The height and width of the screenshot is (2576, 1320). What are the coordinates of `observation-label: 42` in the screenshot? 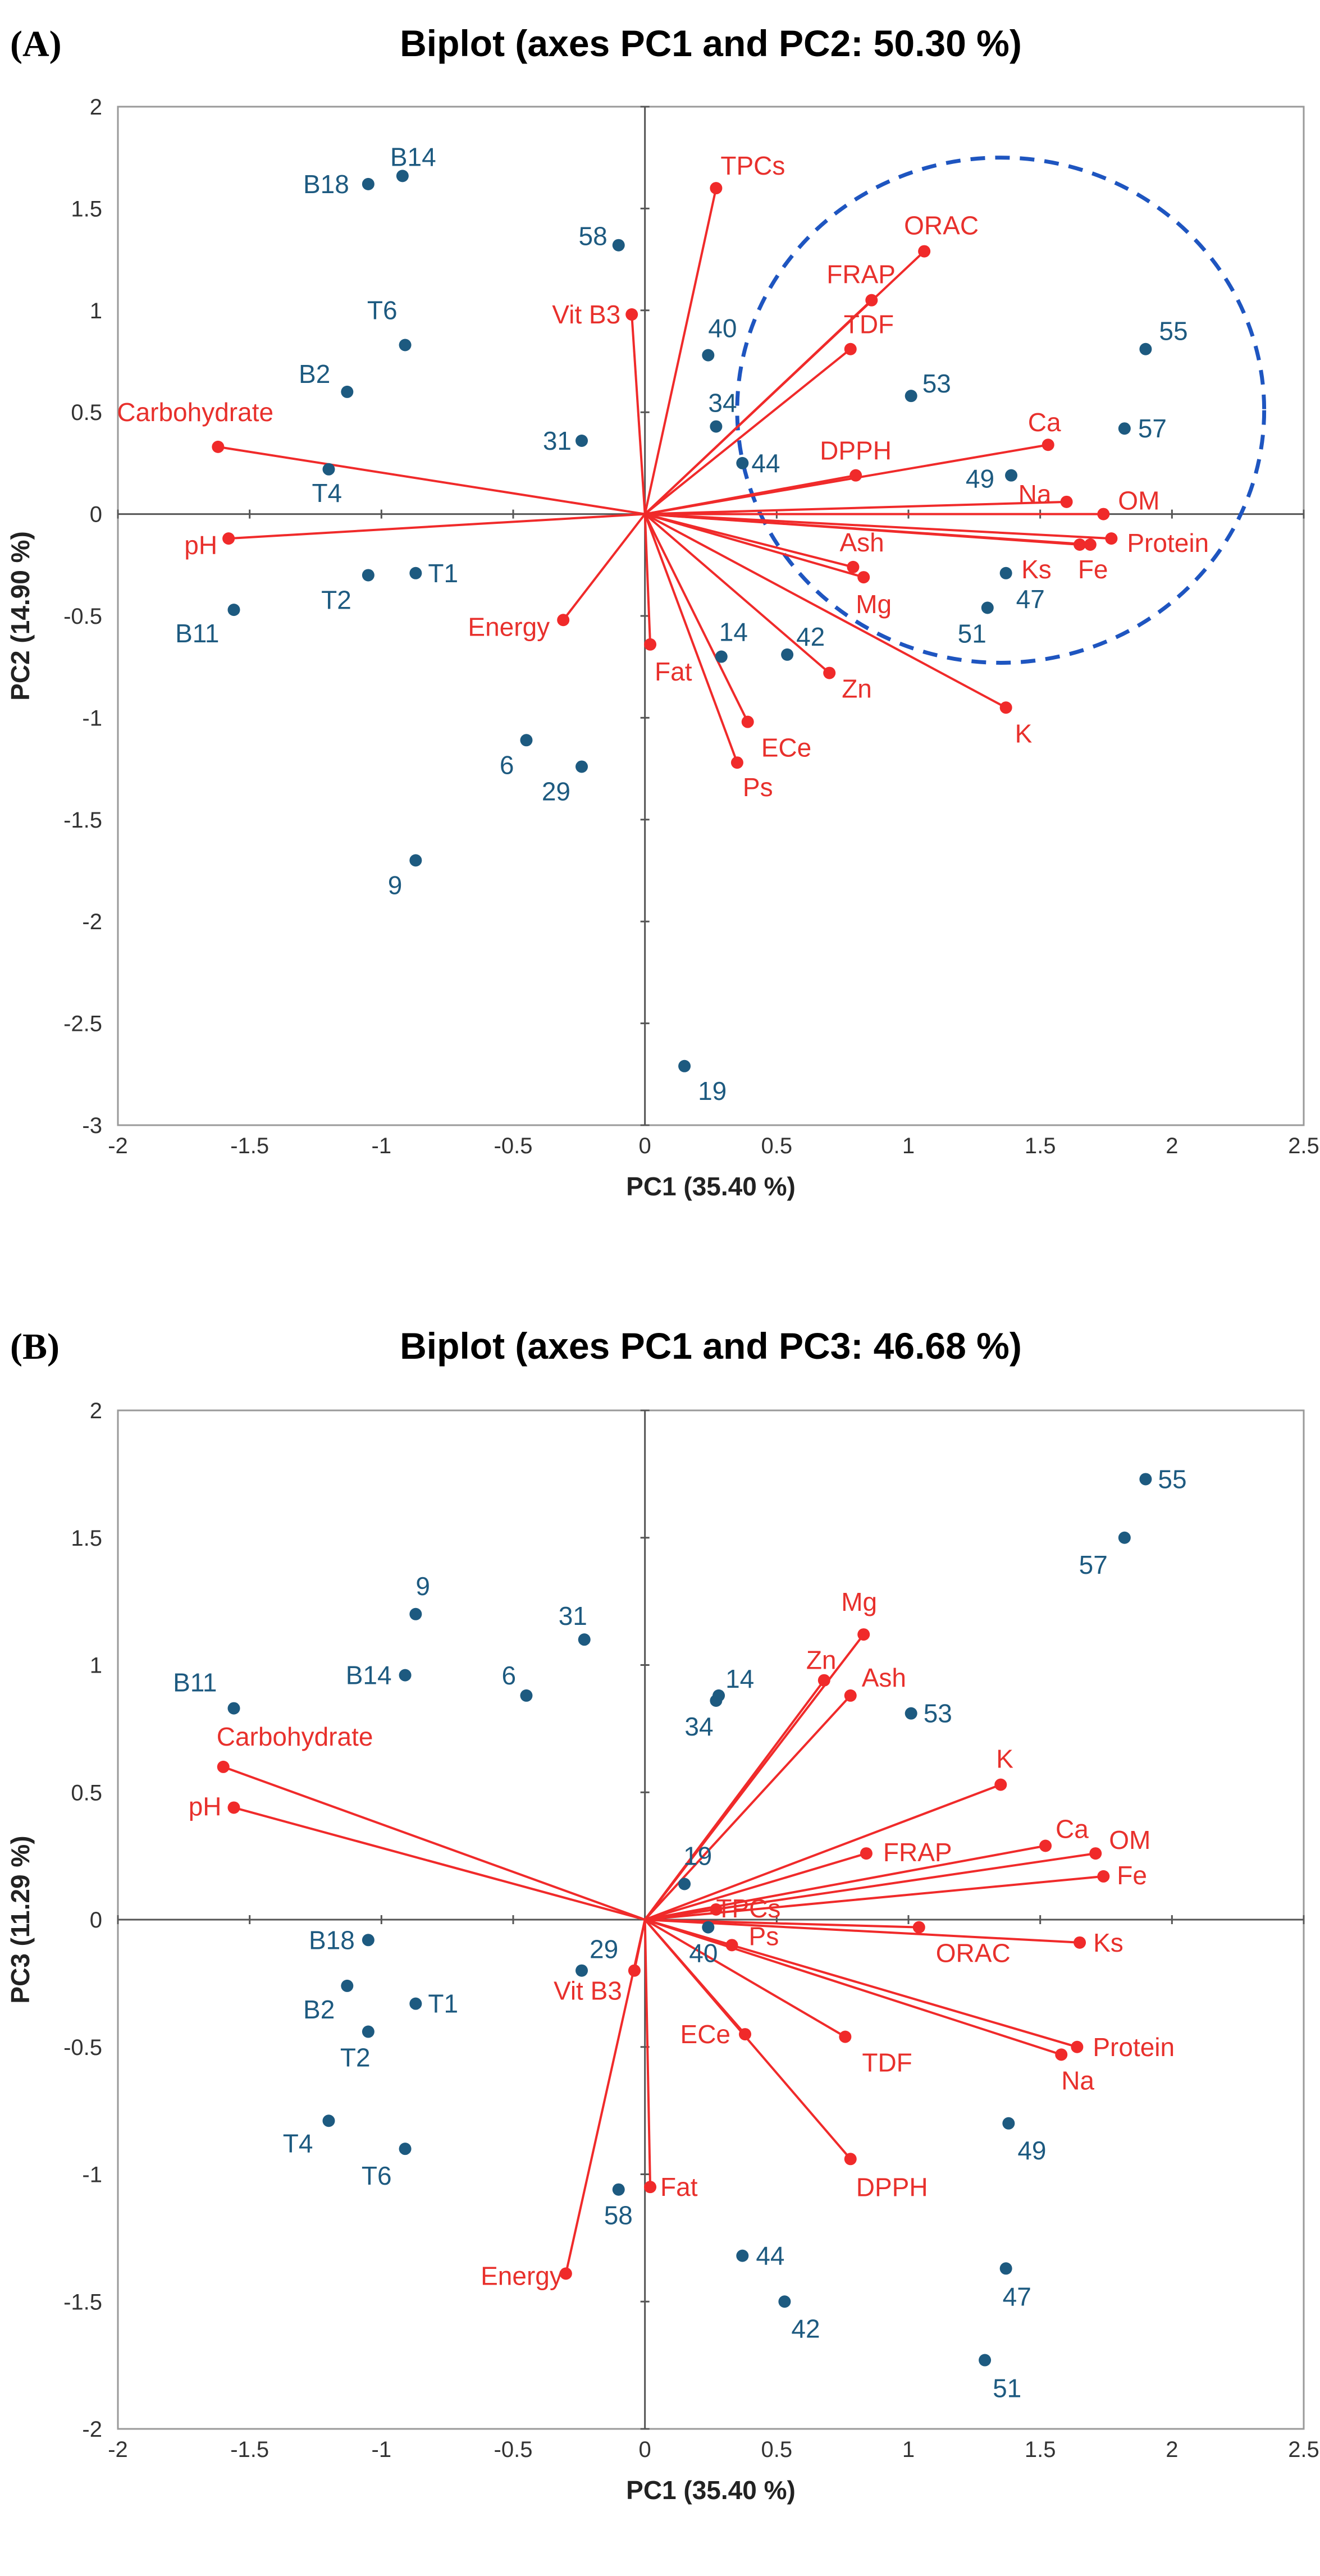 It's located at (805, 2328).